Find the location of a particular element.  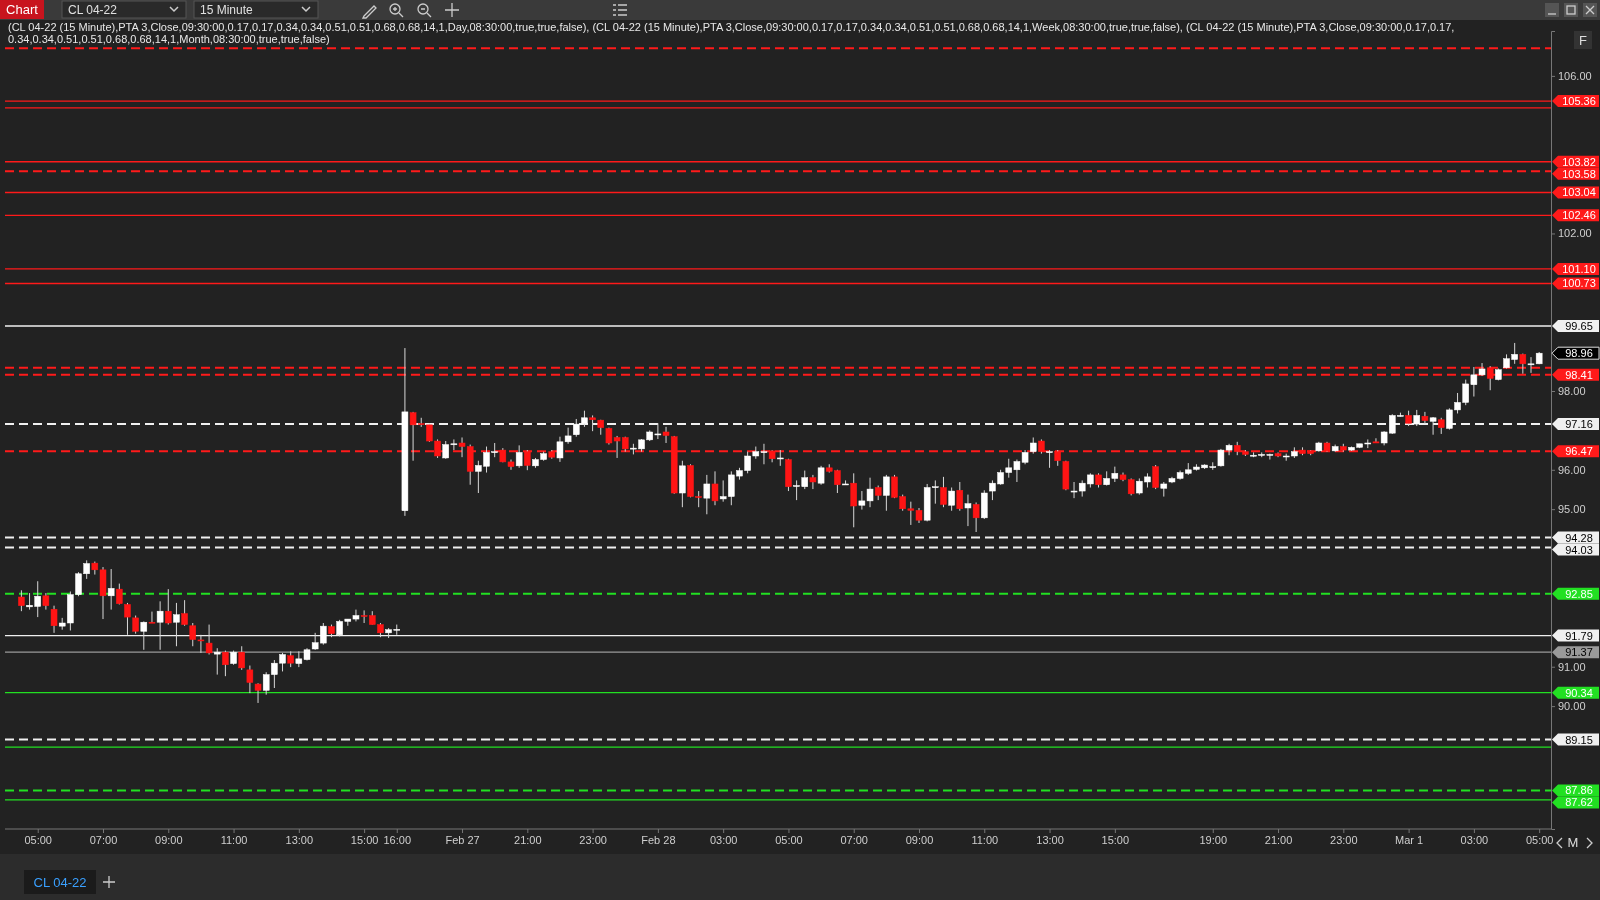

ref-line-label: 97.16 is located at coordinates (1579, 424).